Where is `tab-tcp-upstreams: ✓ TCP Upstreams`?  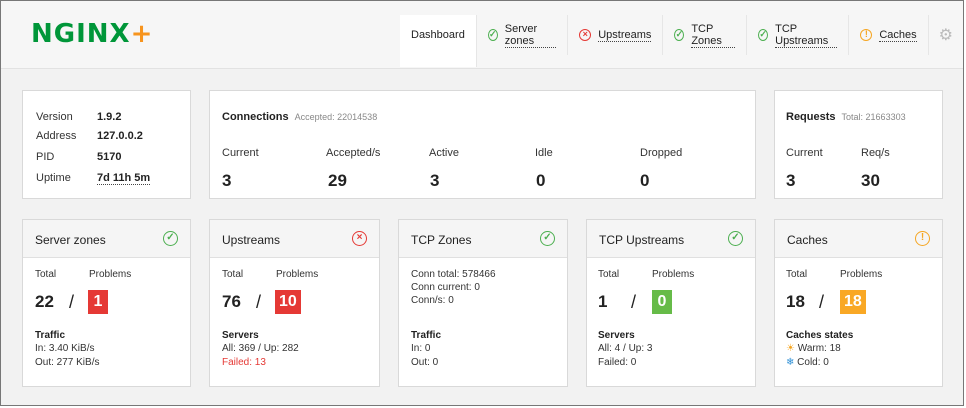
tab-tcp-upstreams: ✓ TCP Upstreams is located at coordinates (798, 35).